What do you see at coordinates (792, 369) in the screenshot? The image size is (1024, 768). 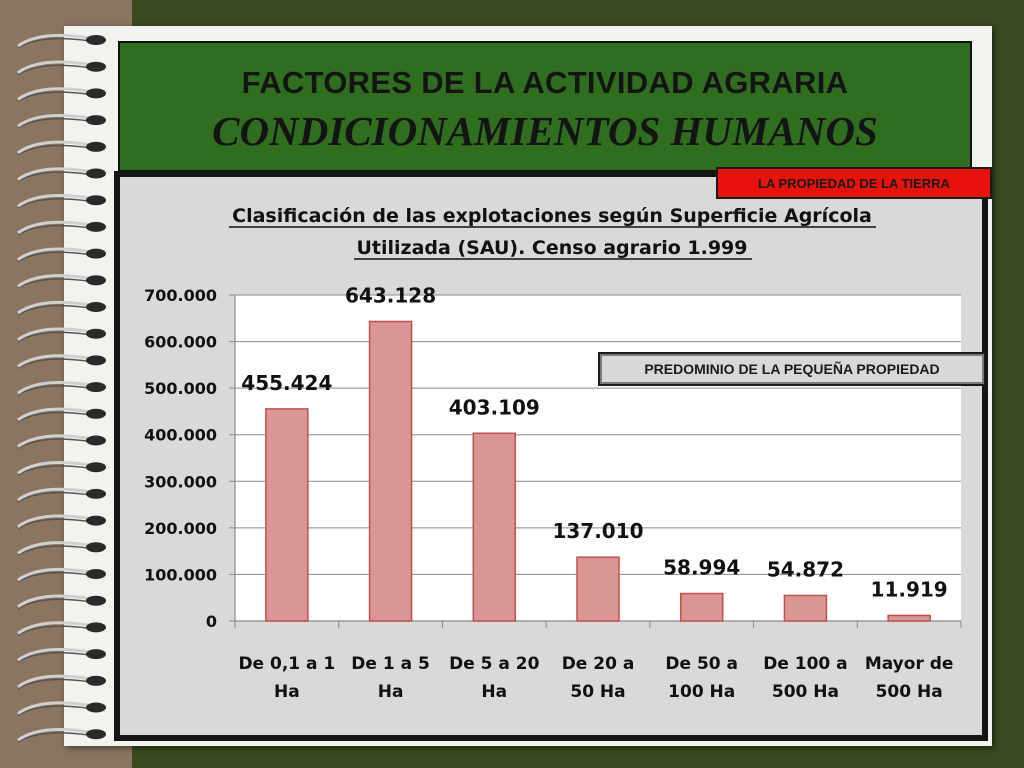 I see `badge-predominio: PREDOMINIO DE LA PEQUEÑA PROPIEDAD` at bounding box center [792, 369].